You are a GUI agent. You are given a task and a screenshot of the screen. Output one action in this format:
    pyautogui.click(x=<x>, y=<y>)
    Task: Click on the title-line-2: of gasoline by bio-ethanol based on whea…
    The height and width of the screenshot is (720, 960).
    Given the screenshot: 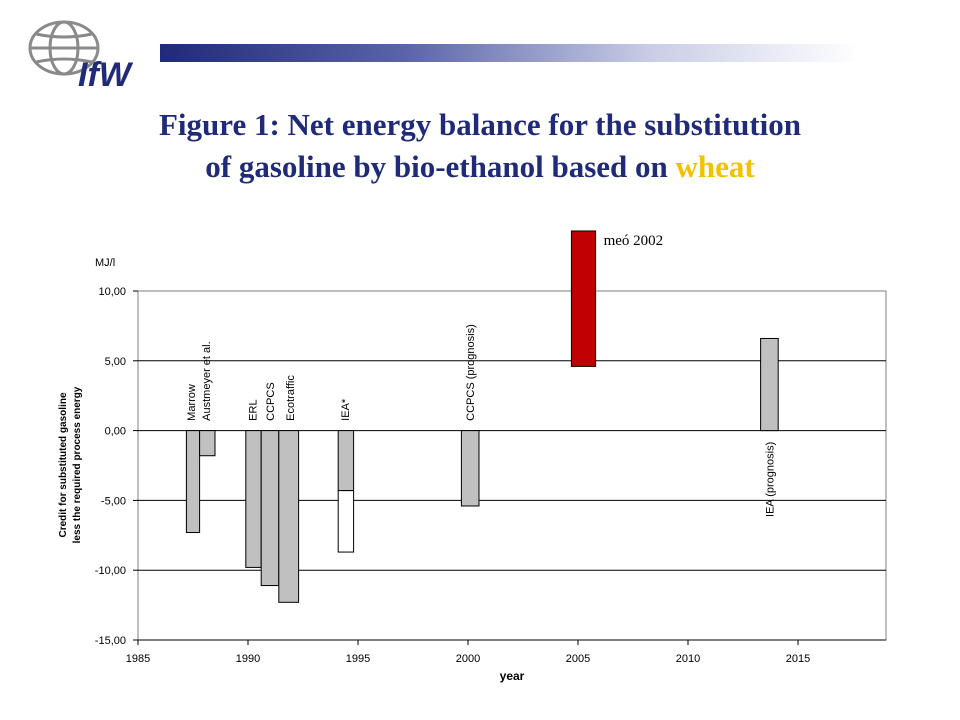 What is the action you would take?
    pyautogui.click(x=480, y=167)
    